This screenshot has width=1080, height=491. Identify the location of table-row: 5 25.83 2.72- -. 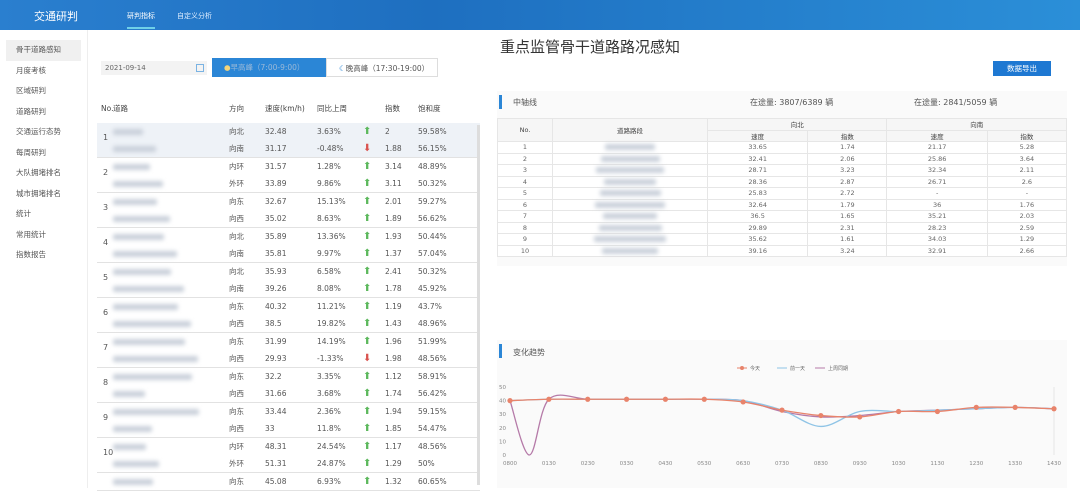
(782, 193).